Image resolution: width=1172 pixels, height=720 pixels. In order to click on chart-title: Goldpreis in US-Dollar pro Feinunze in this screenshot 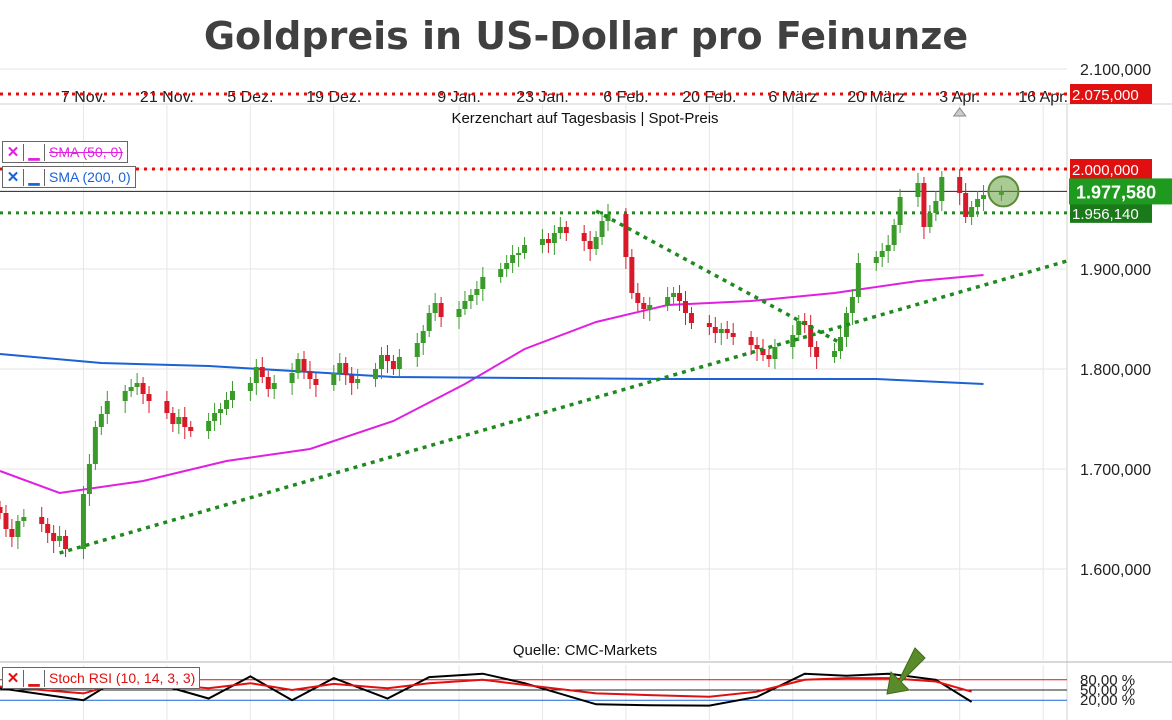, I will do `click(586, 36)`.